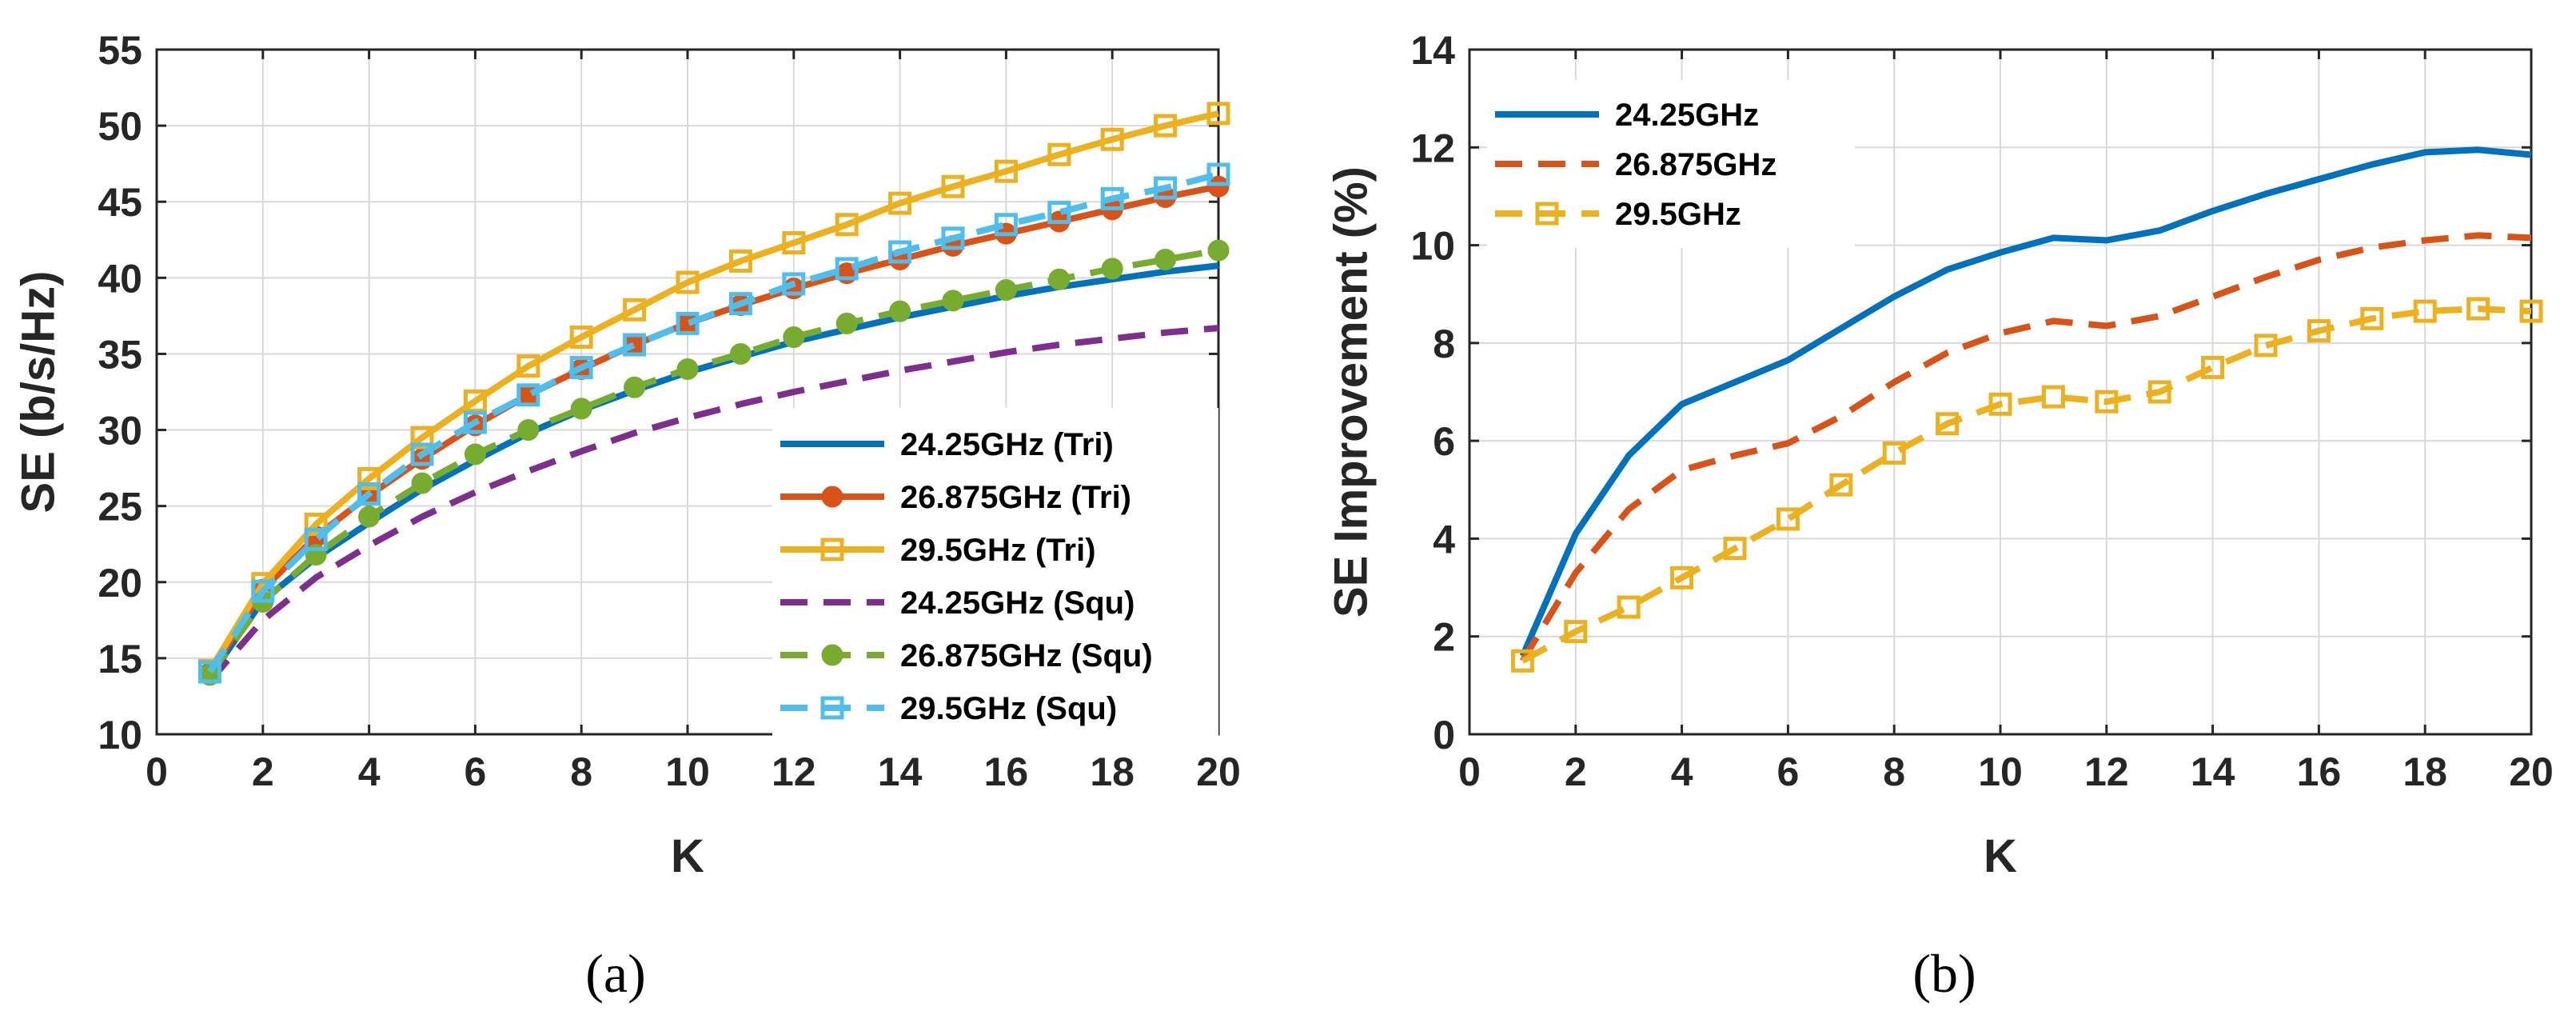  Describe the element at coordinates (1695, 164) in the screenshot. I see `legend-label: 26.875GHz` at that location.